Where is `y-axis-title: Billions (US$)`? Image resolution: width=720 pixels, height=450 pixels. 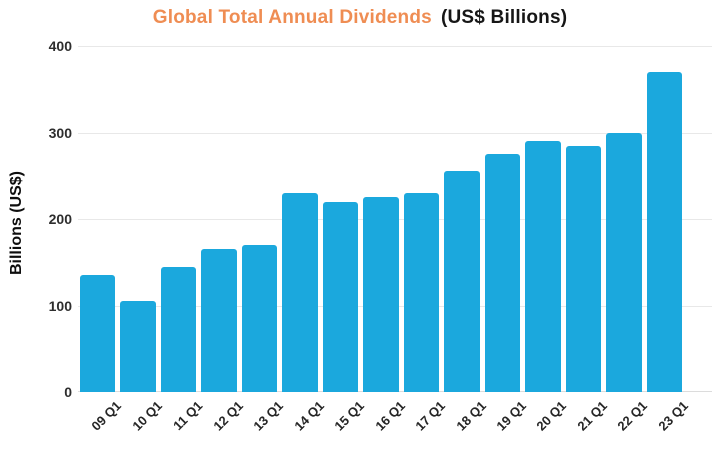
y-axis-title: Billions (US$) is located at coordinates (16, 223).